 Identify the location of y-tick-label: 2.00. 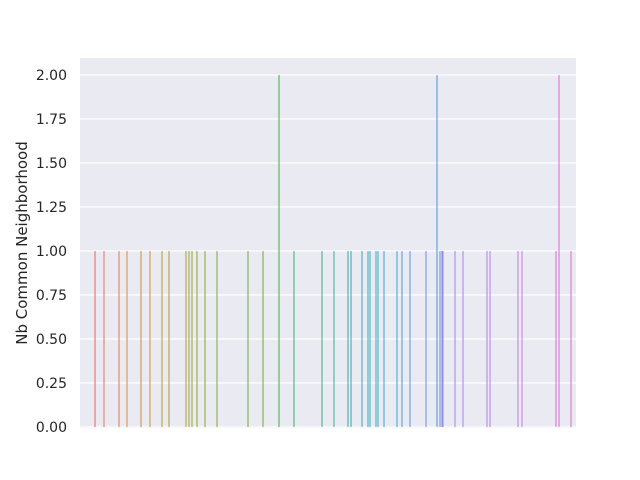
(51, 76).